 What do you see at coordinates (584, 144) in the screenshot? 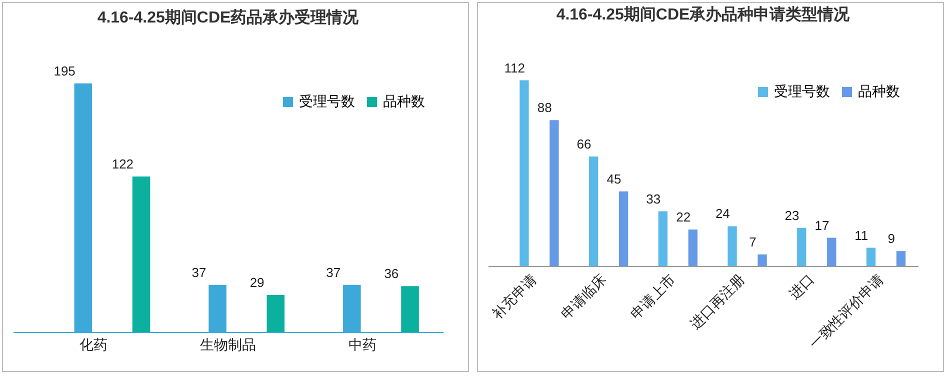
I see `data-label: 66` at bounding box center [584, 144].